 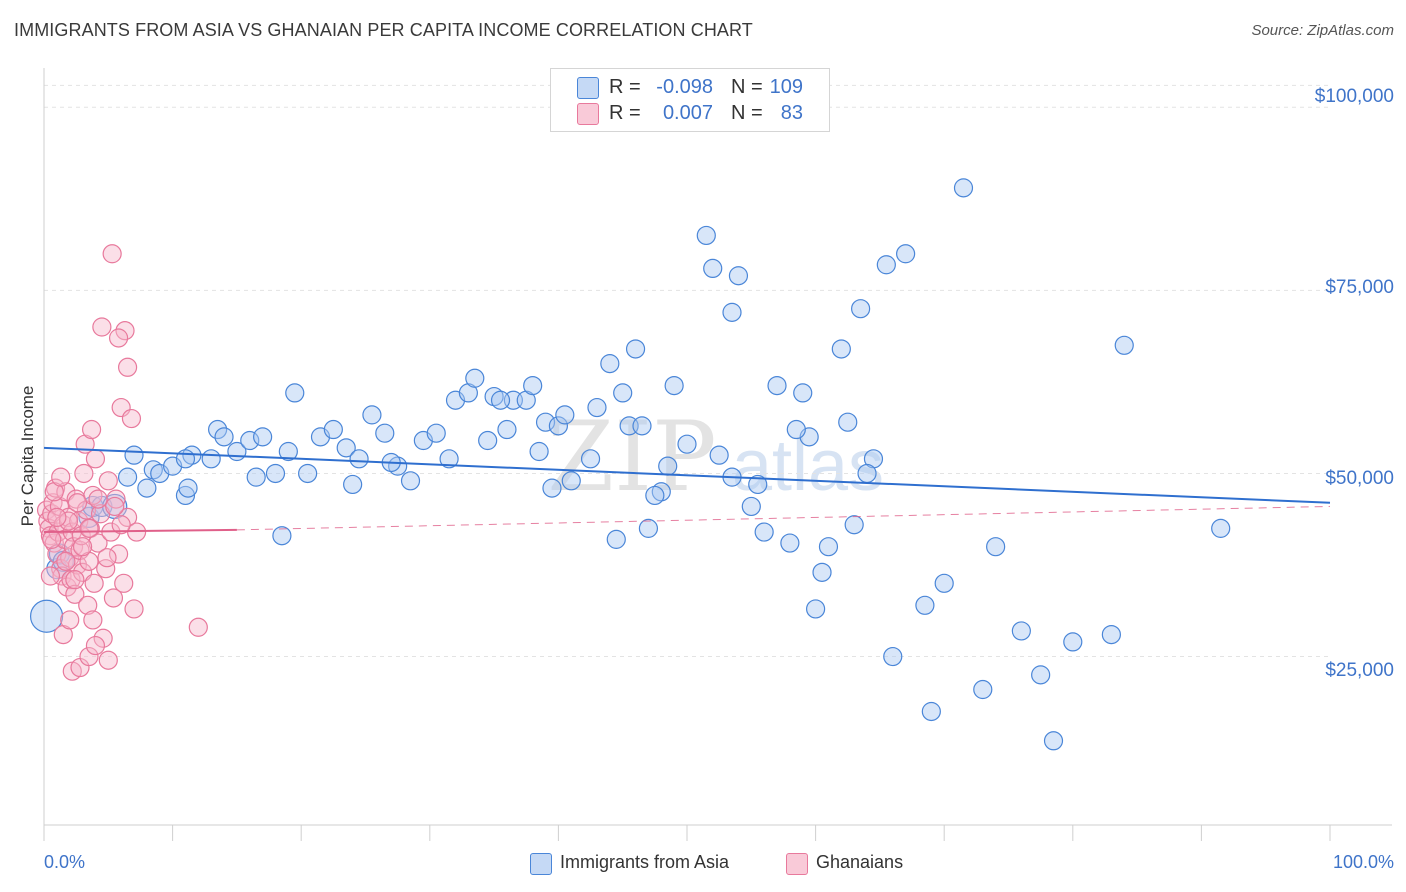 I want to click on legend-r-value: 0.007, so click(x=687, y=113).